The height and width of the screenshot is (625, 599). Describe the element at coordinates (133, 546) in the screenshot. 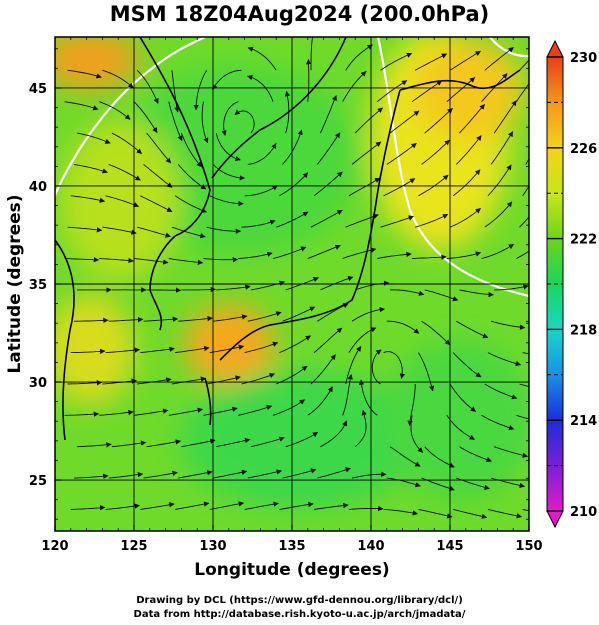

I see `x-tick-label: 125` at that location.